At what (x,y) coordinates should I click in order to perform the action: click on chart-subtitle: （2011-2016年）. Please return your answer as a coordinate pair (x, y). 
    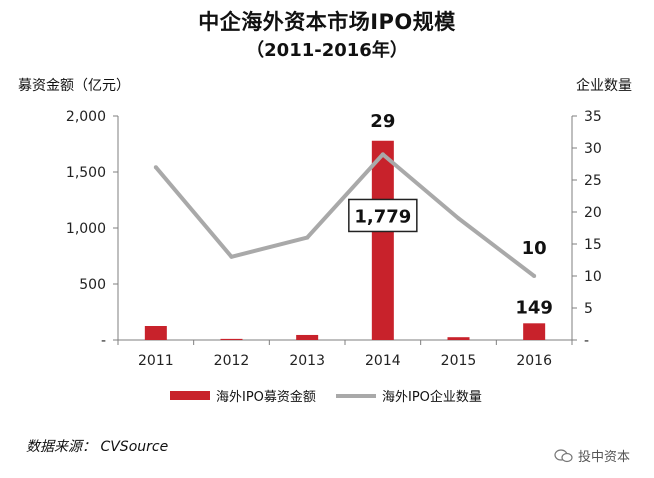
    Looking at the image, I should click on (327, 50).